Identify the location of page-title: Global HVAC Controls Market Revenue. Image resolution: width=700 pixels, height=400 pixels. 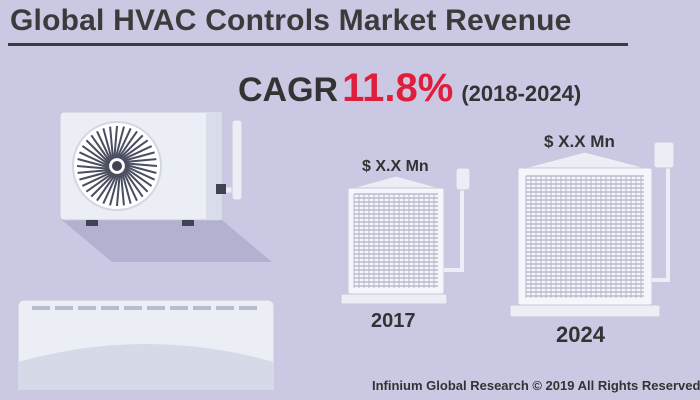
(291, 20).